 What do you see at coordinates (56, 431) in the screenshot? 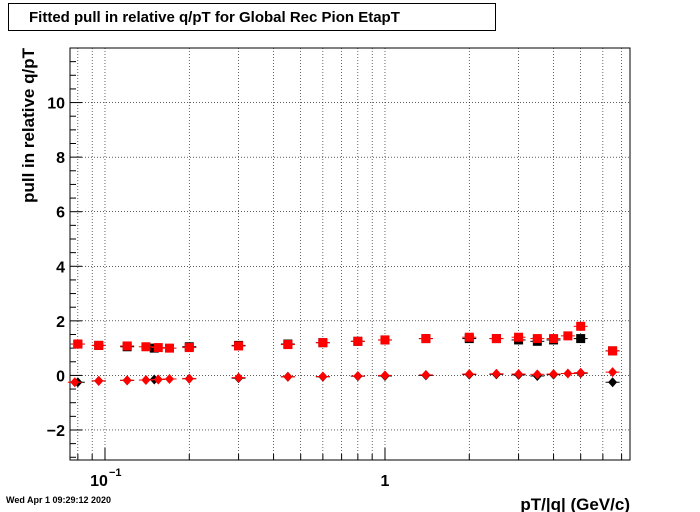
I see `y-tick-label: −2` at bounding box center [56, 431].